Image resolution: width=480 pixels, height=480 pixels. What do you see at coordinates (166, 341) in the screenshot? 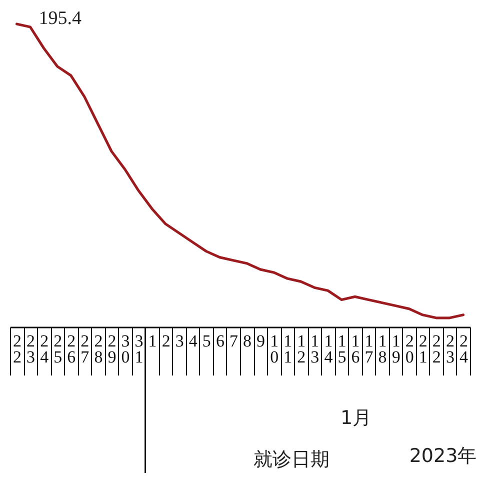
I see `x-tick-label: 2` at bounding box center [166, 341].